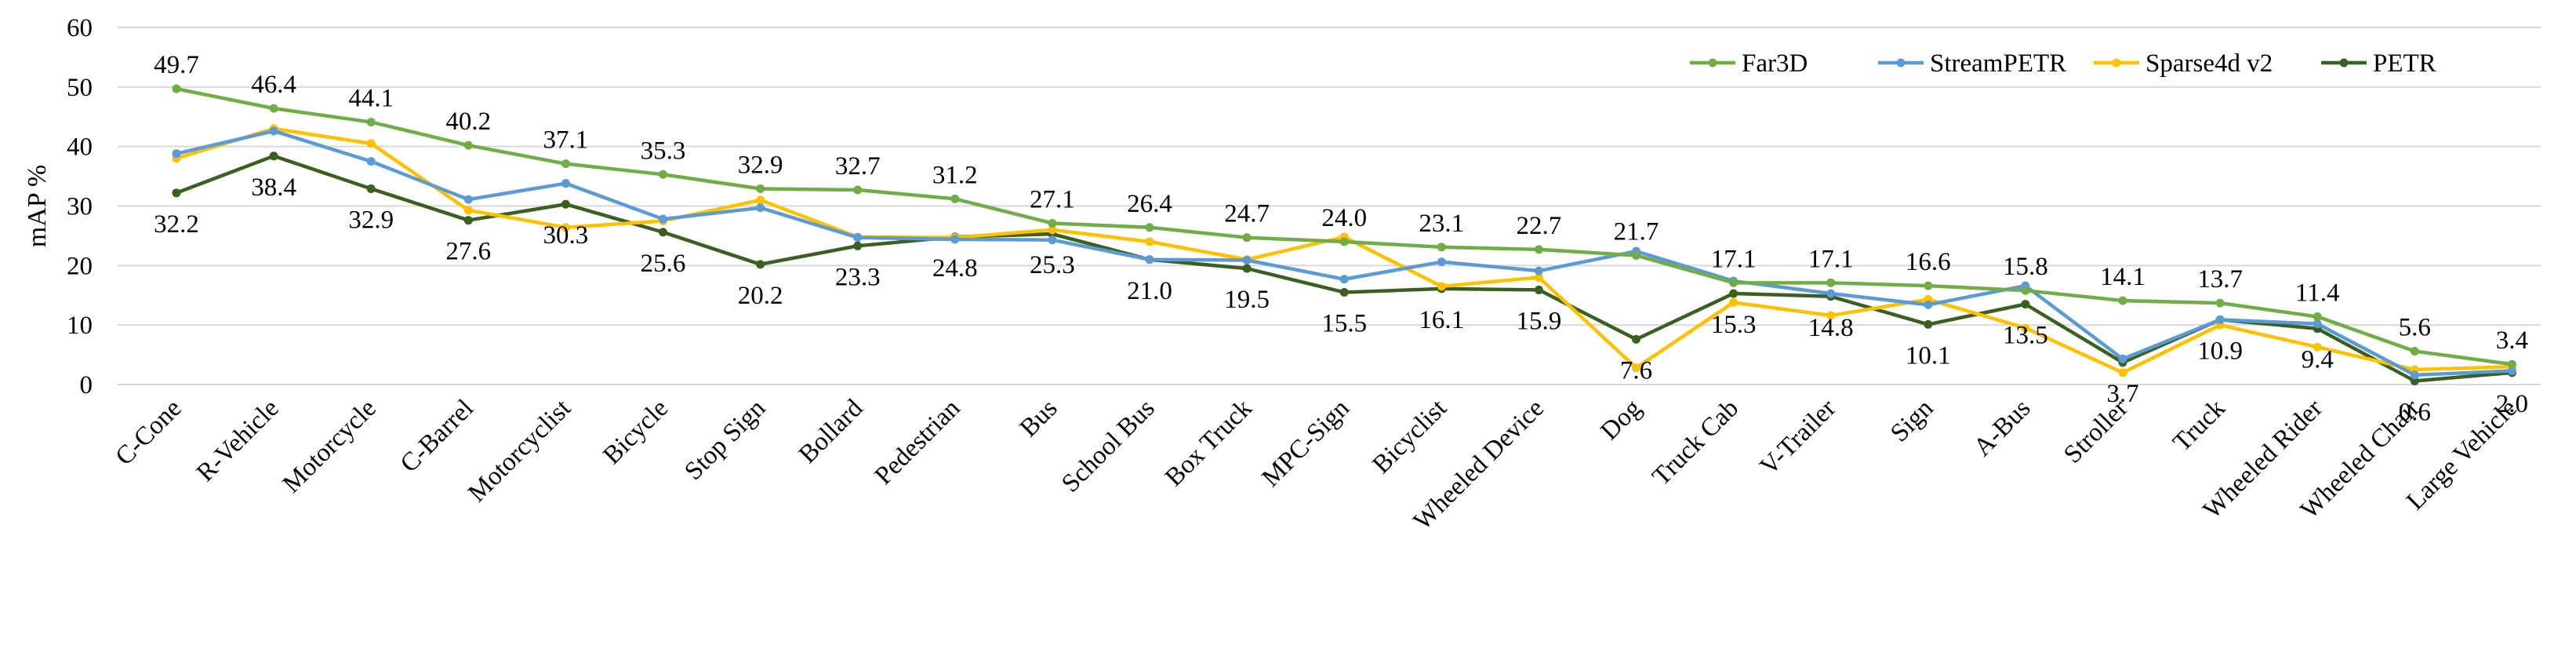  I want to click on data-label: 46.4, so click(273, 85).